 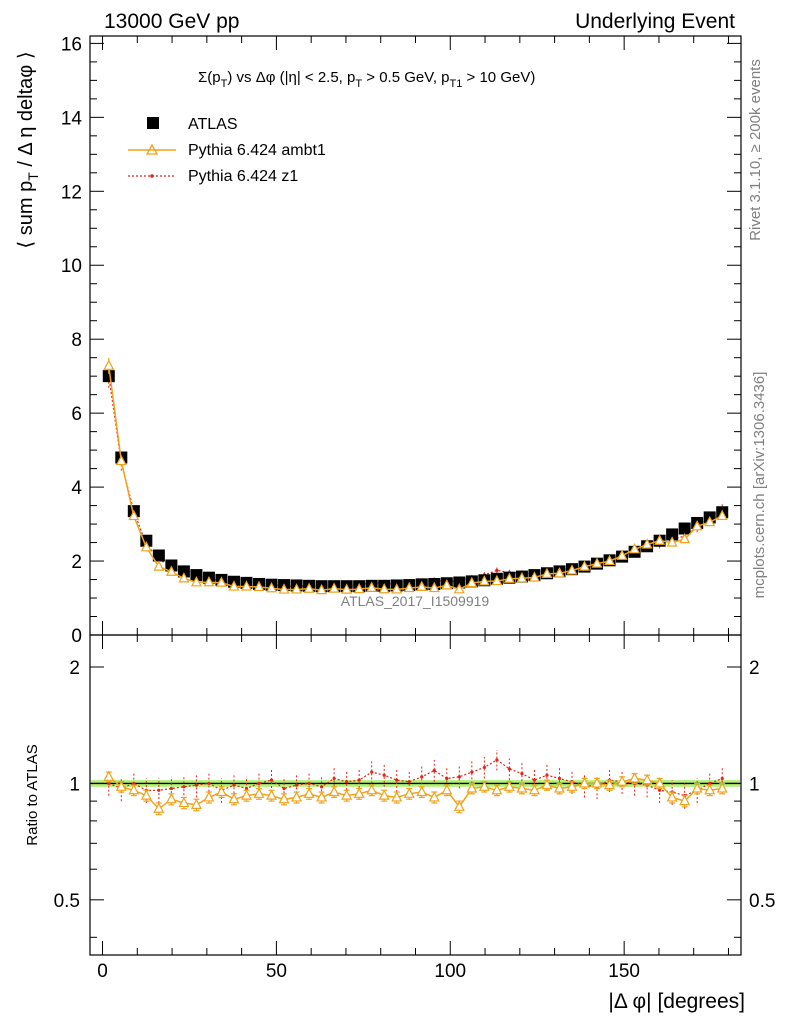 I want to click on legend: ATLAS Pythia 6.424 ambt1 Pythia 6.424 z1, so click(x=227, y=150).